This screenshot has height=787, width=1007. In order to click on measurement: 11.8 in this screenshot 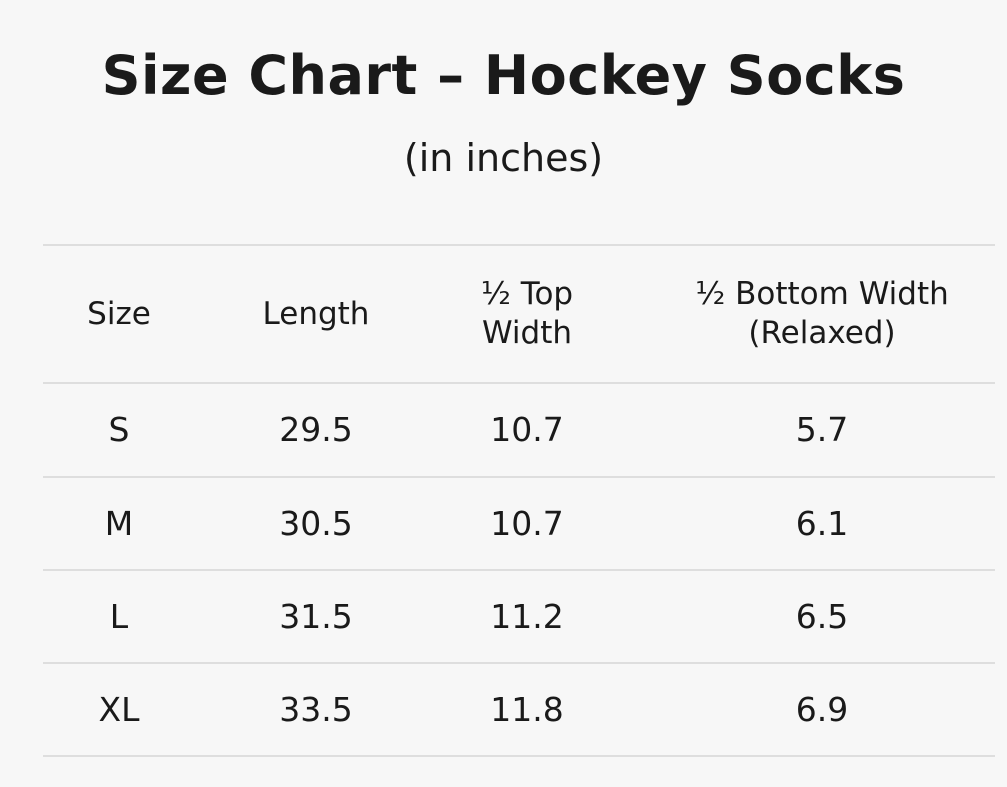, I will do `click(527, 709)`.